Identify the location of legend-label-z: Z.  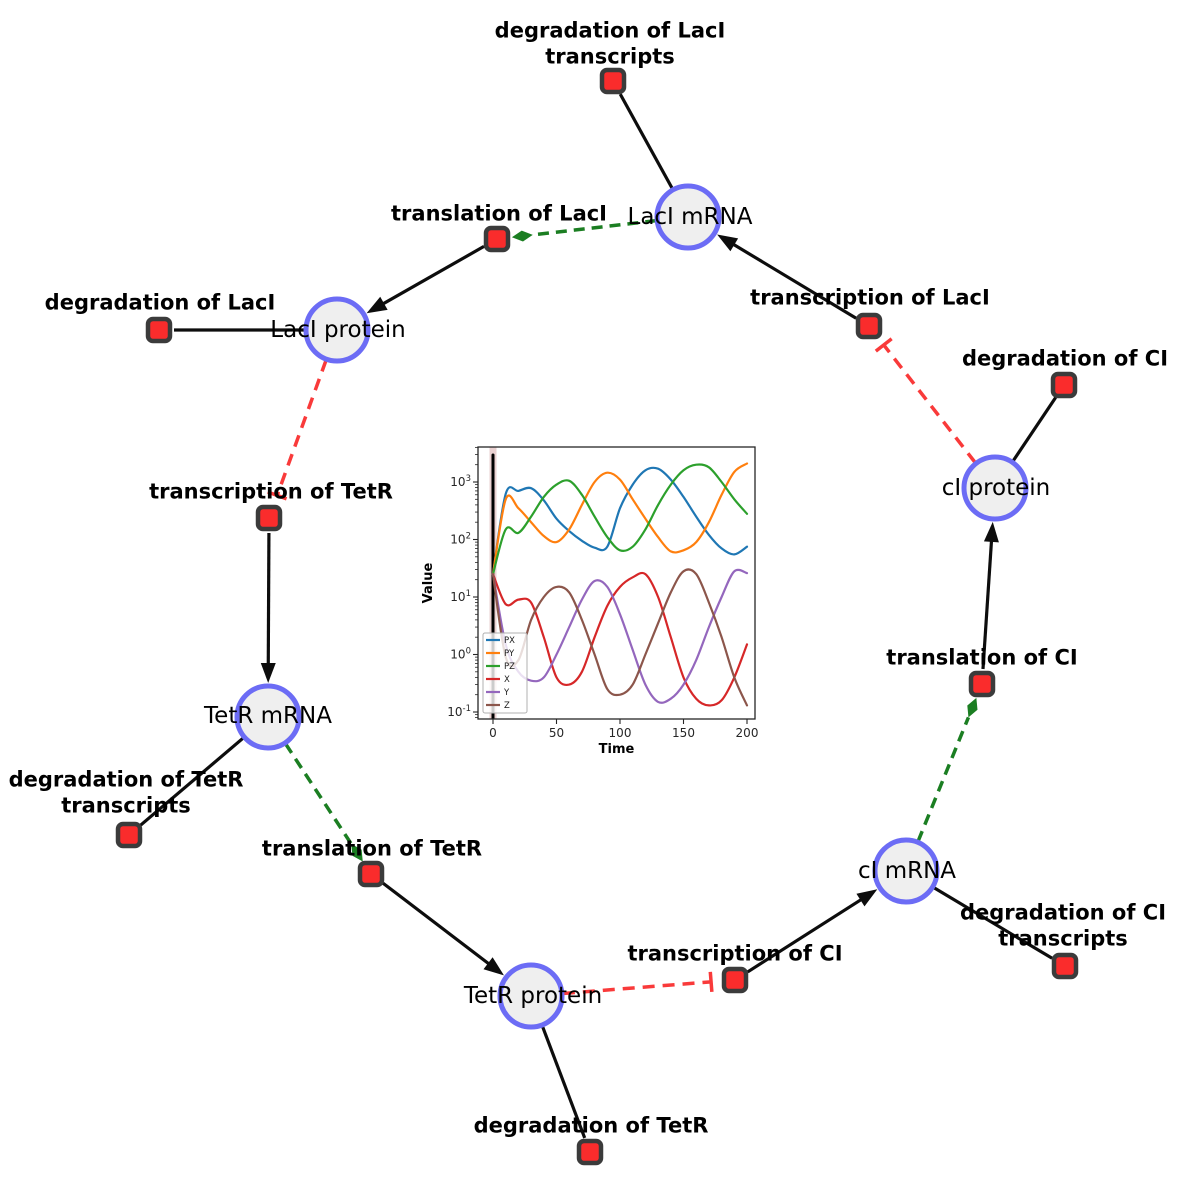
(507, 706).